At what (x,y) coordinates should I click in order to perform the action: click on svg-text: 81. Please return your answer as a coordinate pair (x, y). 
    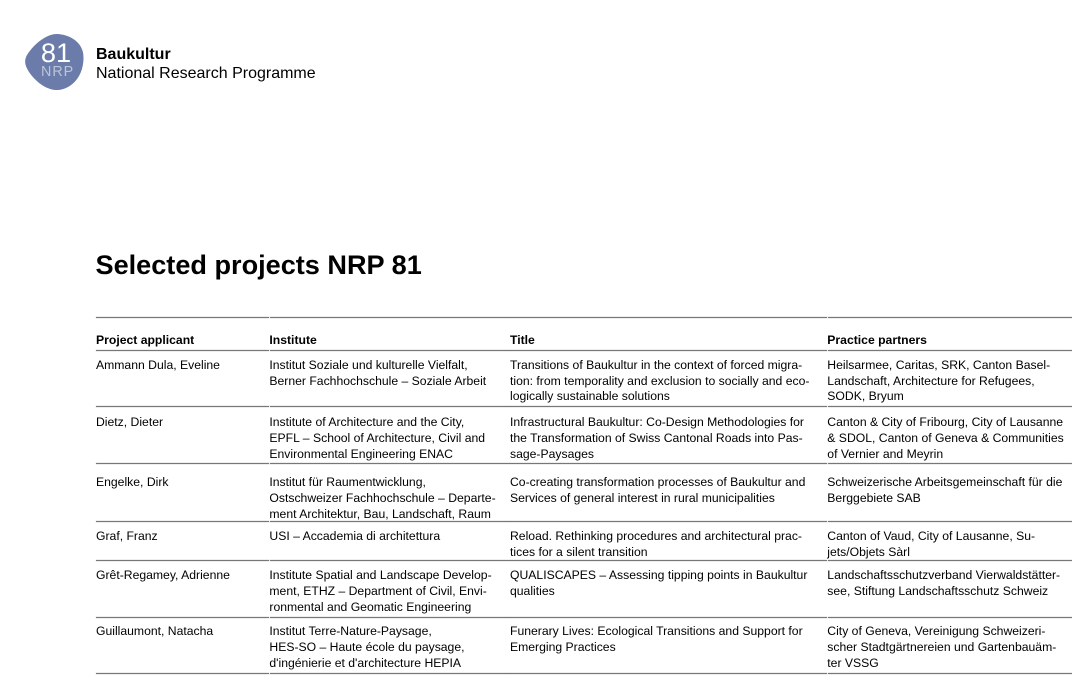
    Looking at the image, I should click on (56, 52).